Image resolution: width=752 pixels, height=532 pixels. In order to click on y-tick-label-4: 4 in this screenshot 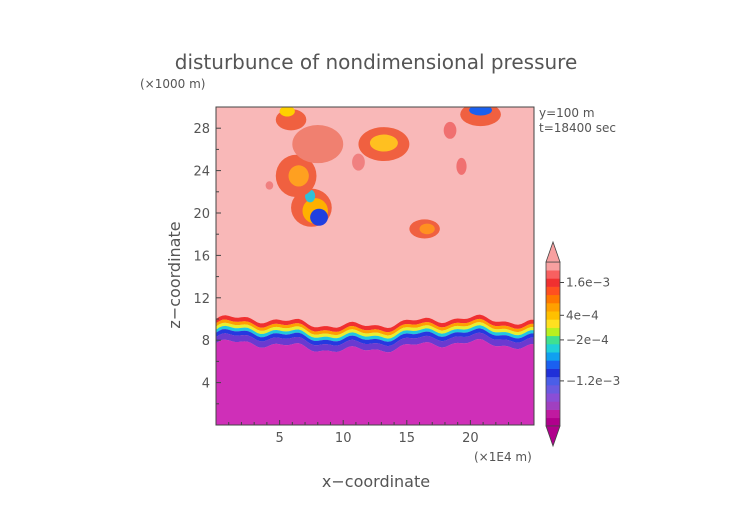, I will do `click(206, 384)`.